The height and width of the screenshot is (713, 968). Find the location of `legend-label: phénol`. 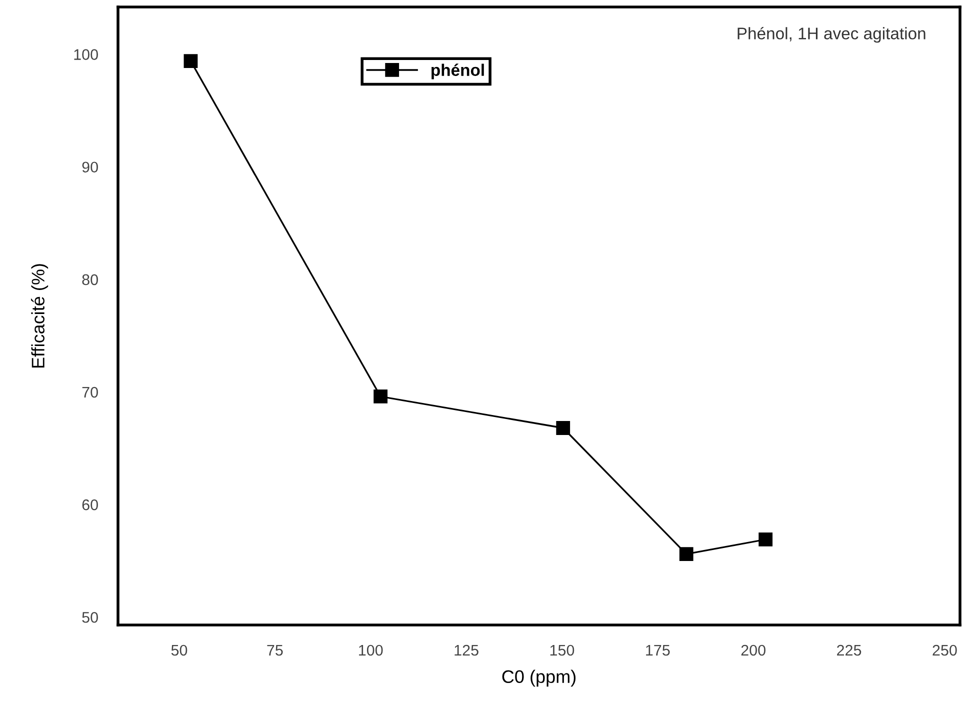

legend-label: phénol is located at coordinates (458, 72).